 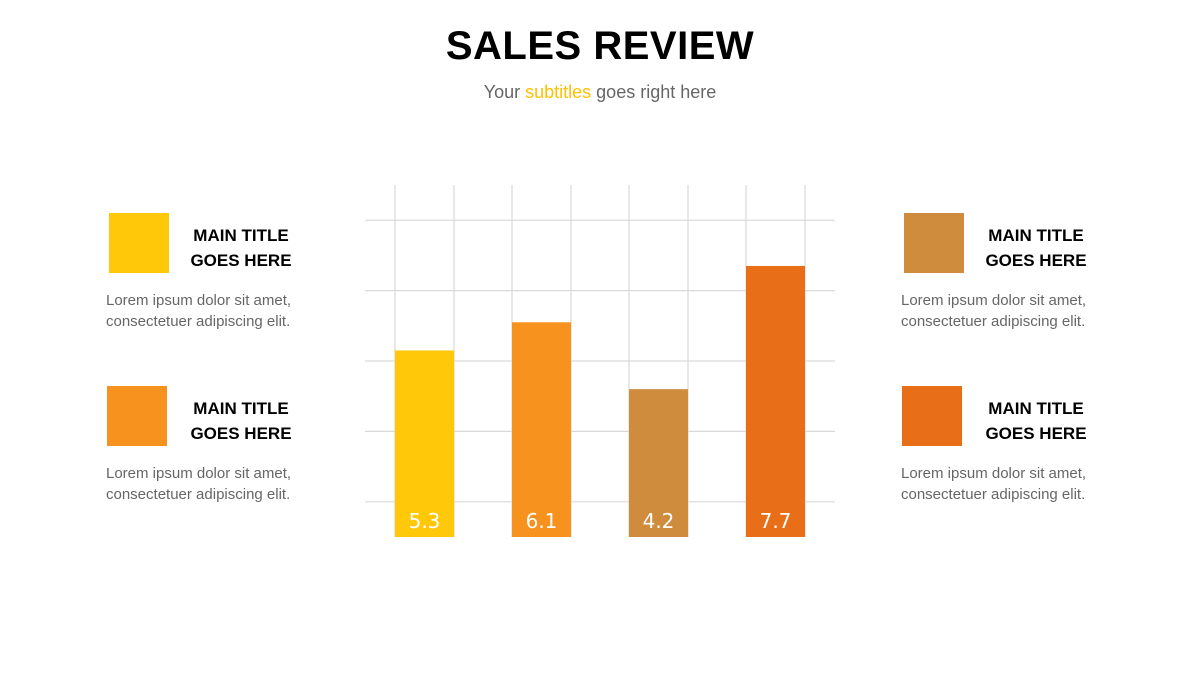 I want to click on subtitle-text-post: goes right here, so click(x=654, y=92).